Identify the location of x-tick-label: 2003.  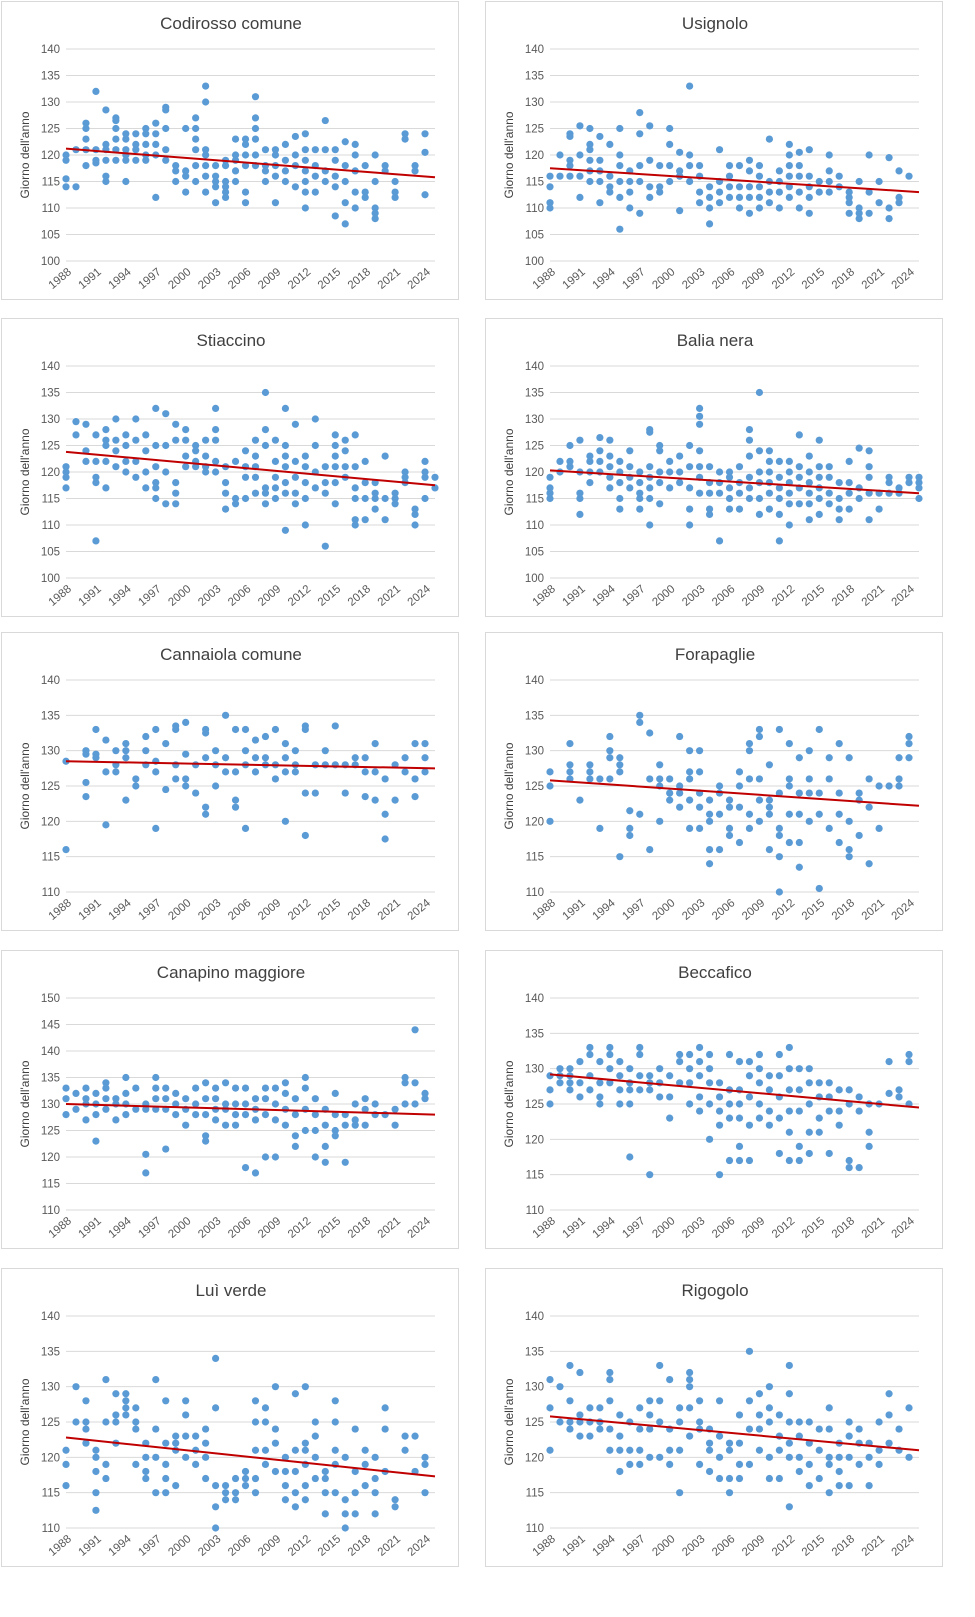
(693, 910).